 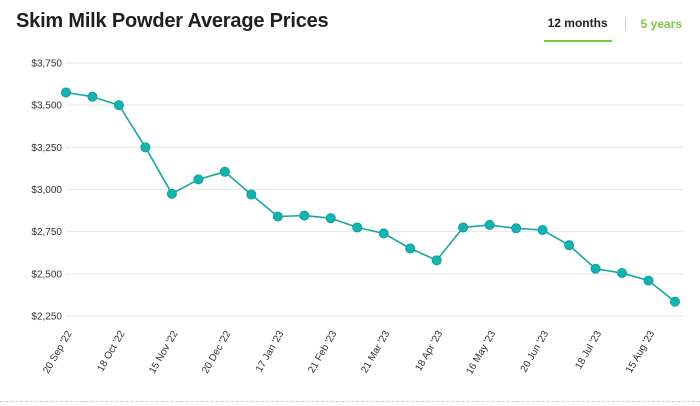 What do you see at coordinates (172, 21) in the screenshot?
I see `chart-title: Skim Milk Powder Average Prices` at bounding box center [172, 21].